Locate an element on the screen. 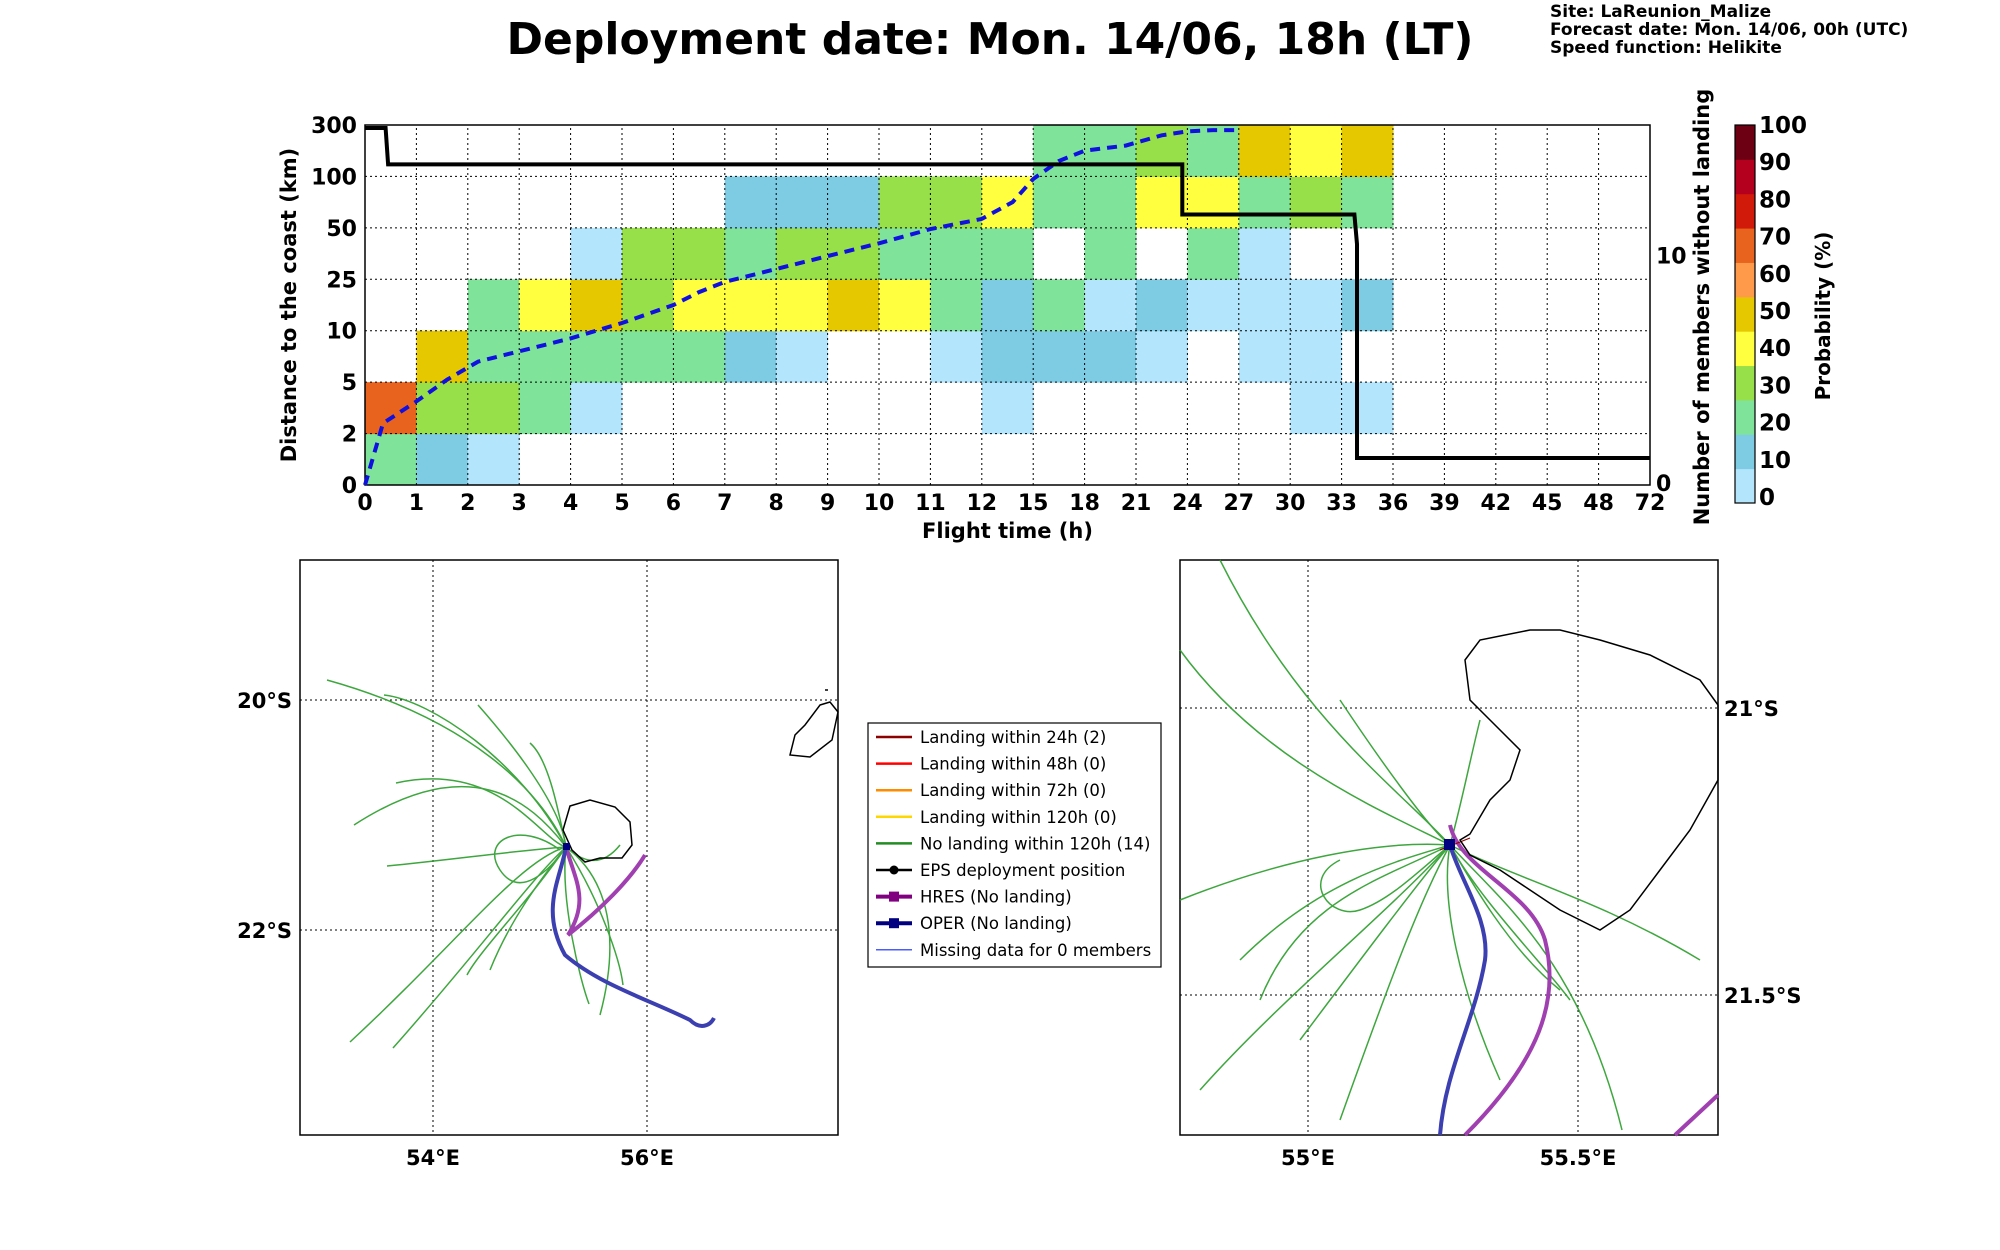 This screenshot has width=2000, height=1250. x-tick-label: 36 is located at coordinates (1393, 503).